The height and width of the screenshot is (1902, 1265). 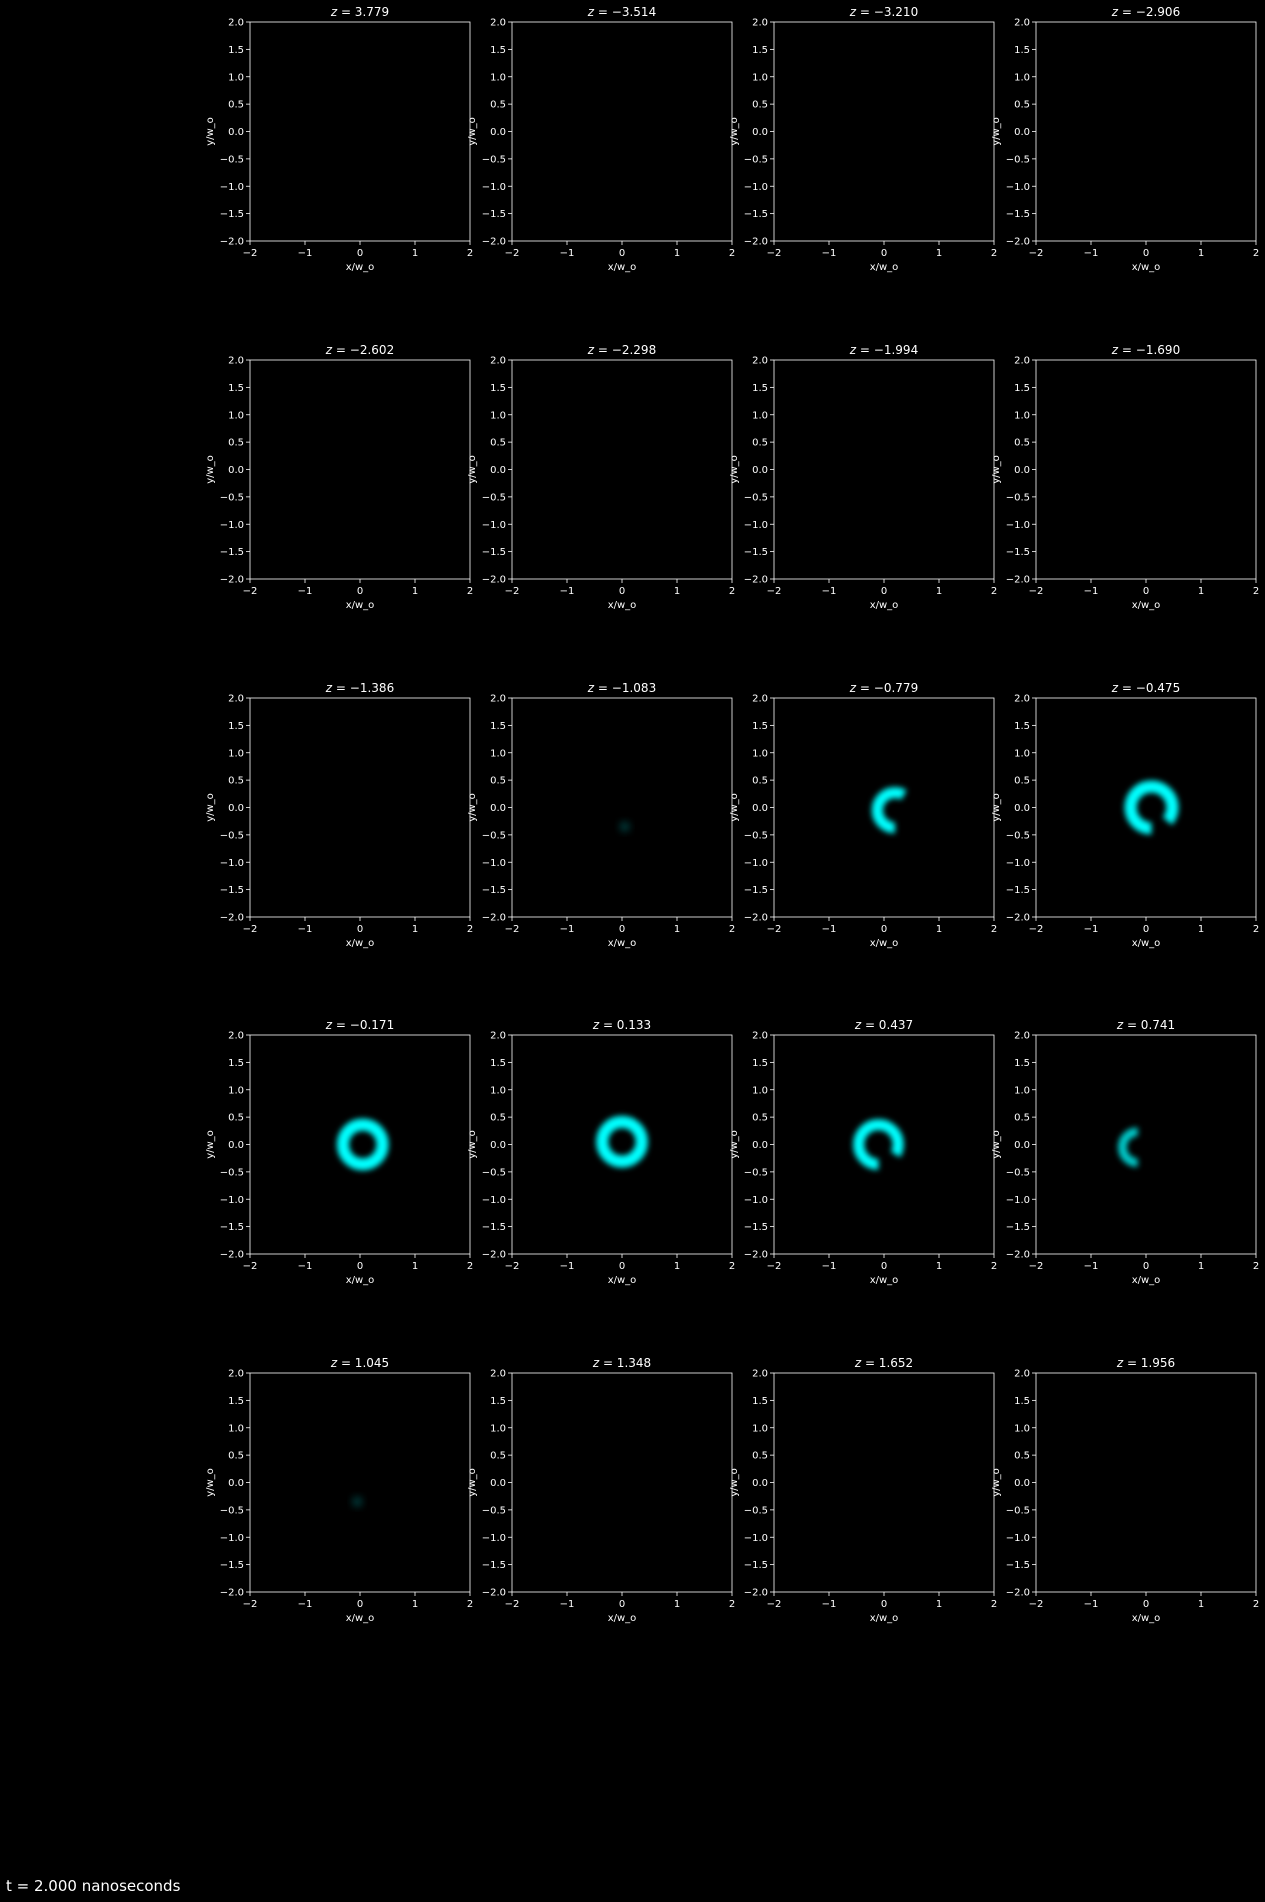 I want to click on panel-title: z = −1.994, so click(x=883, y=350).